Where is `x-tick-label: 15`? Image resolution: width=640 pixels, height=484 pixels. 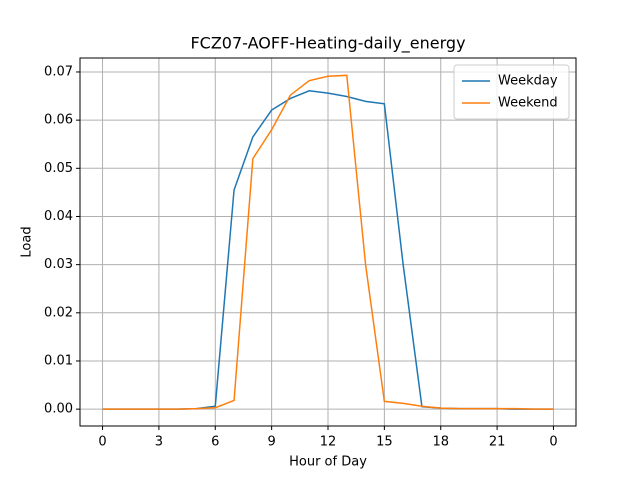 x-tick-label: 15 is located at coordinates (384, 442).